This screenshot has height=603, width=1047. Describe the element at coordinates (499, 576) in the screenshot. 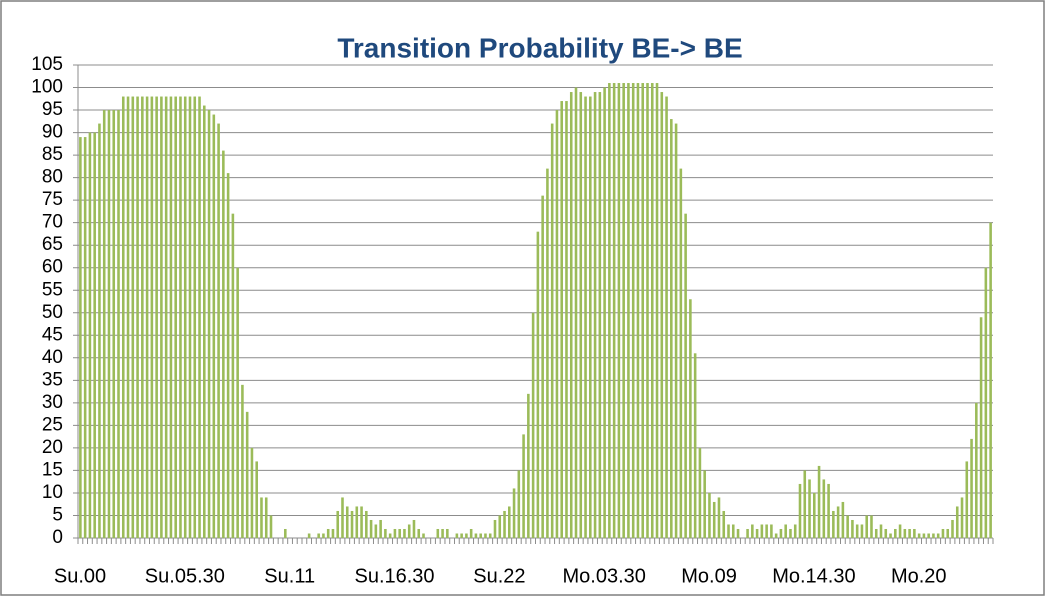

I see `x-tick-label: Su.22` at that location.